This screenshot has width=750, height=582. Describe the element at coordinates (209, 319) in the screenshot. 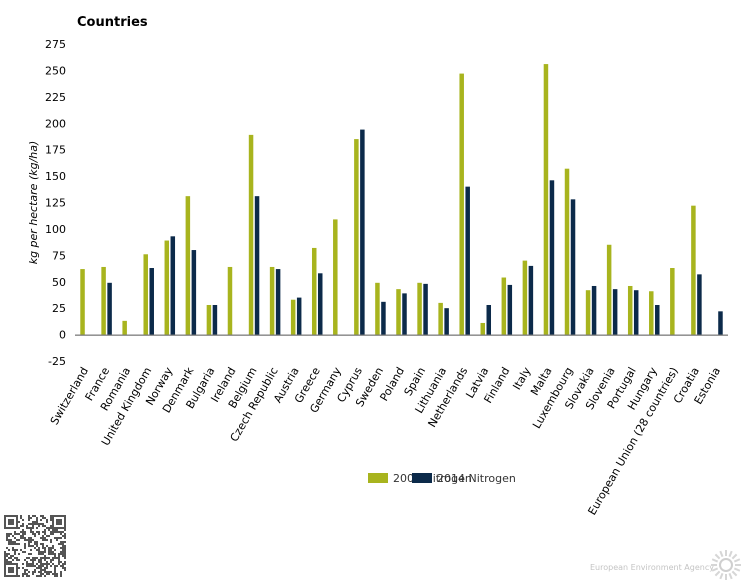

I see `bar-2000-bulgaria` at that location.